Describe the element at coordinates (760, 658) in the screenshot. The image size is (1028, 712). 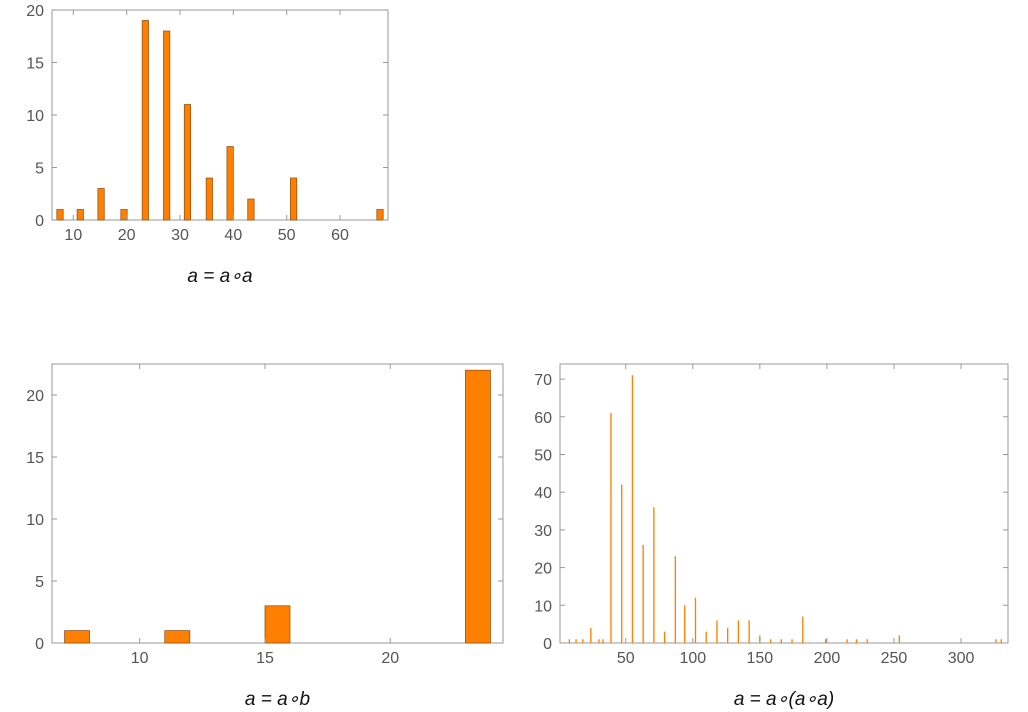
I see `x-tick-label: 150` at that location.